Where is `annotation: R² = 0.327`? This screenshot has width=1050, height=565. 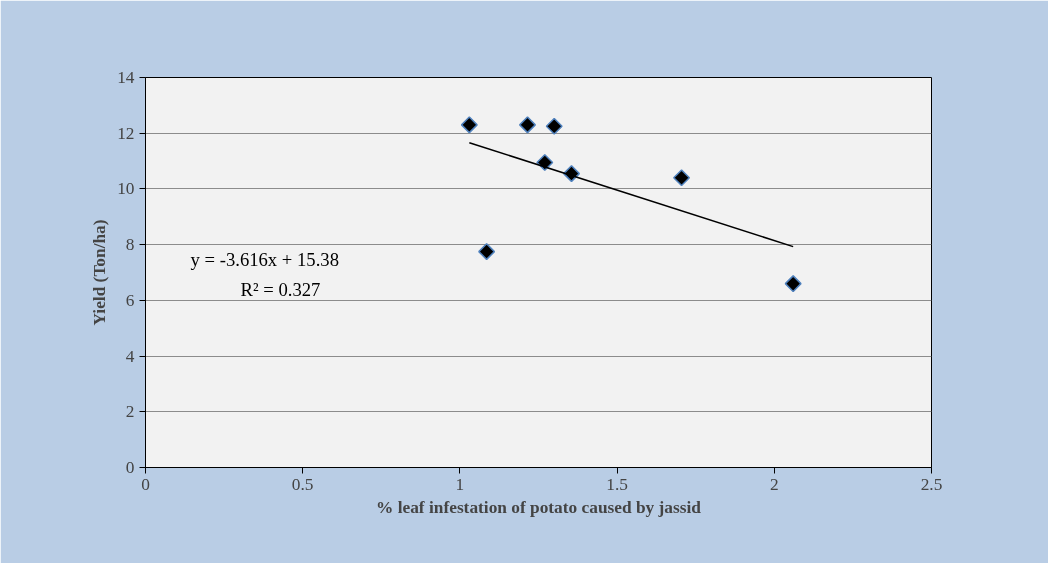
annotation: R² = 0.327 is located at coordinates (280, 289).